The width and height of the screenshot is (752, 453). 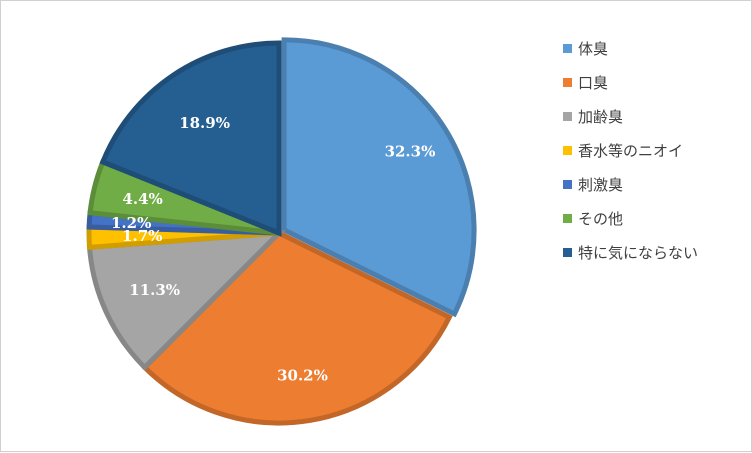 What do you see at coordinates (410, 152) in the screenshot?
I see `data-label-body-odor: 32.3%` at bounding box center [410, 152].